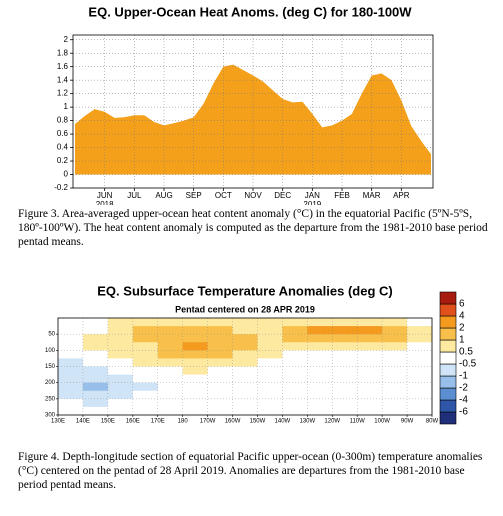  I want to click on x-tick-label: APR, so click(401, 195).